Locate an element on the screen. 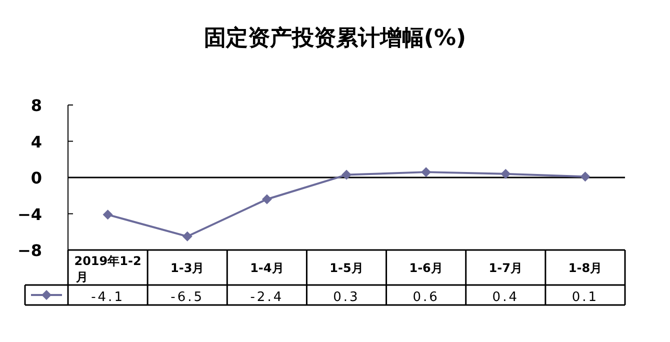  x-tick-label: 2019年1-2月 is located at coordinates (108, 269).